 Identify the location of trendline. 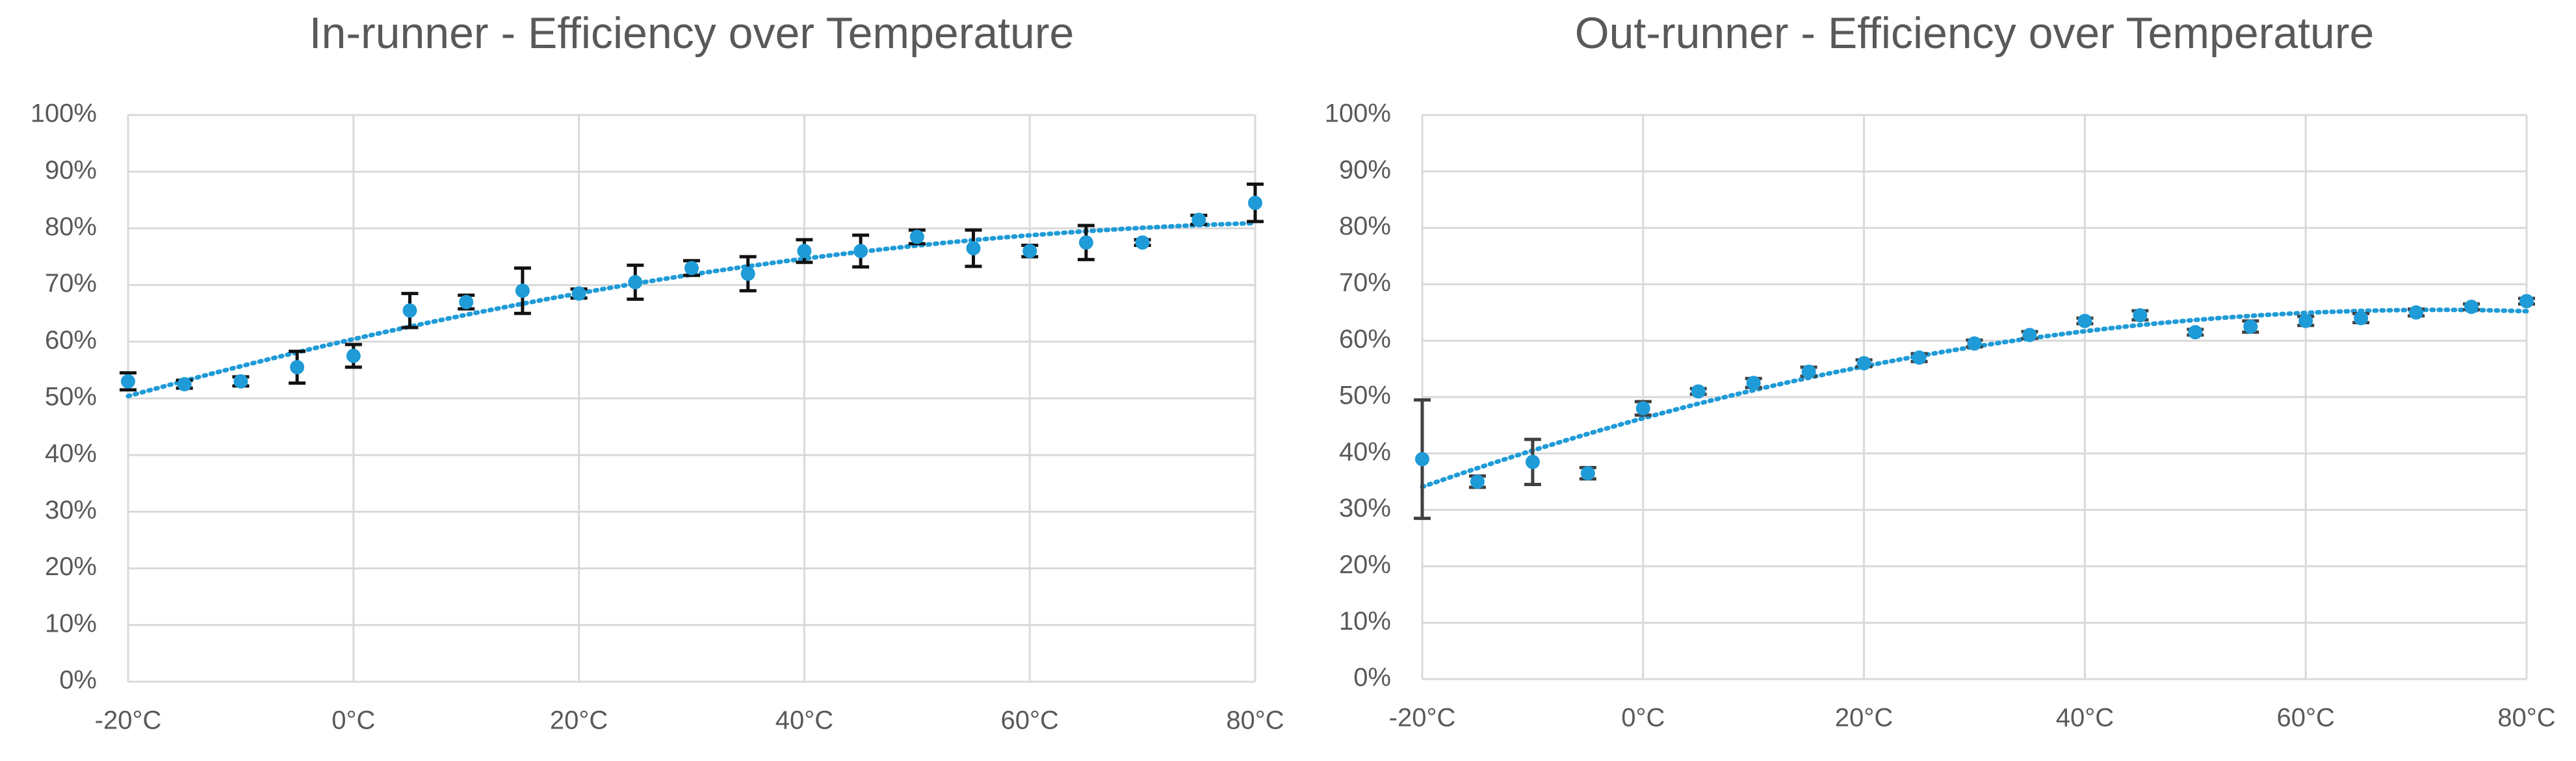
(691, 309).